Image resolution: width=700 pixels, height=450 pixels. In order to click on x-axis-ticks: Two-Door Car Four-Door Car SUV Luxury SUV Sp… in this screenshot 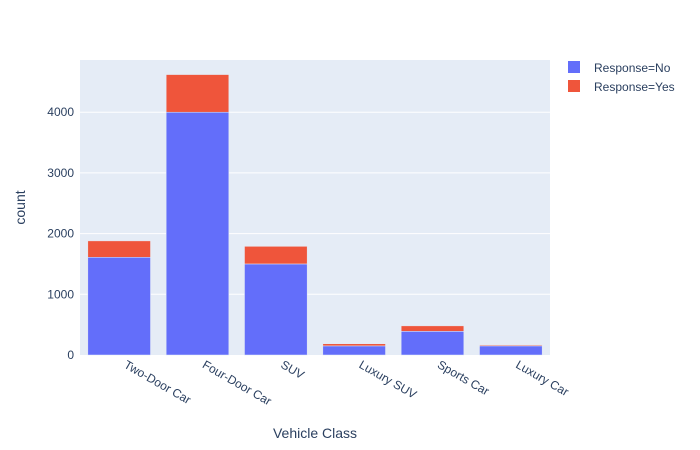, I will do `click(346, 382)`.